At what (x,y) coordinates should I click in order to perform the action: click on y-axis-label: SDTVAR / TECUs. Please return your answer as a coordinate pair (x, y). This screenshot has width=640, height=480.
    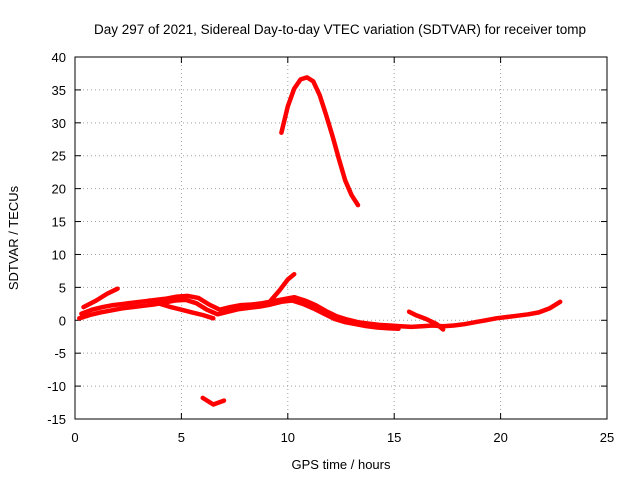
    Looking at the image, I should click on (13, 237).